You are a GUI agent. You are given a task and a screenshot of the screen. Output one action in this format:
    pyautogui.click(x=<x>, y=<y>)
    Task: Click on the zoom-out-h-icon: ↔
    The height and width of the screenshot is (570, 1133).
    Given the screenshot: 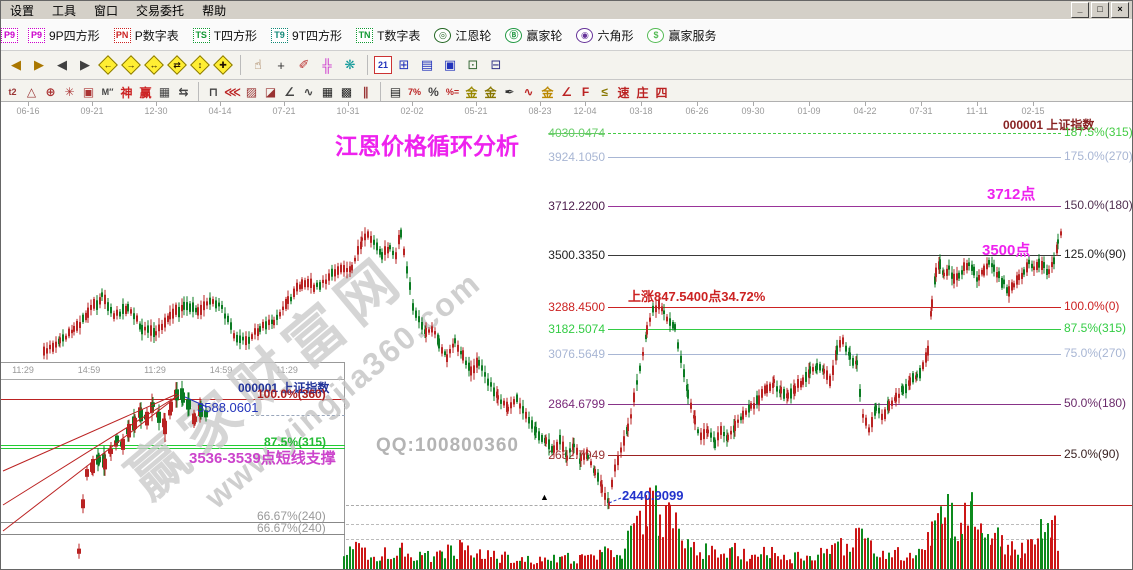 What is the action you would take?
    pyautogui.click(x=154, y=65)
    